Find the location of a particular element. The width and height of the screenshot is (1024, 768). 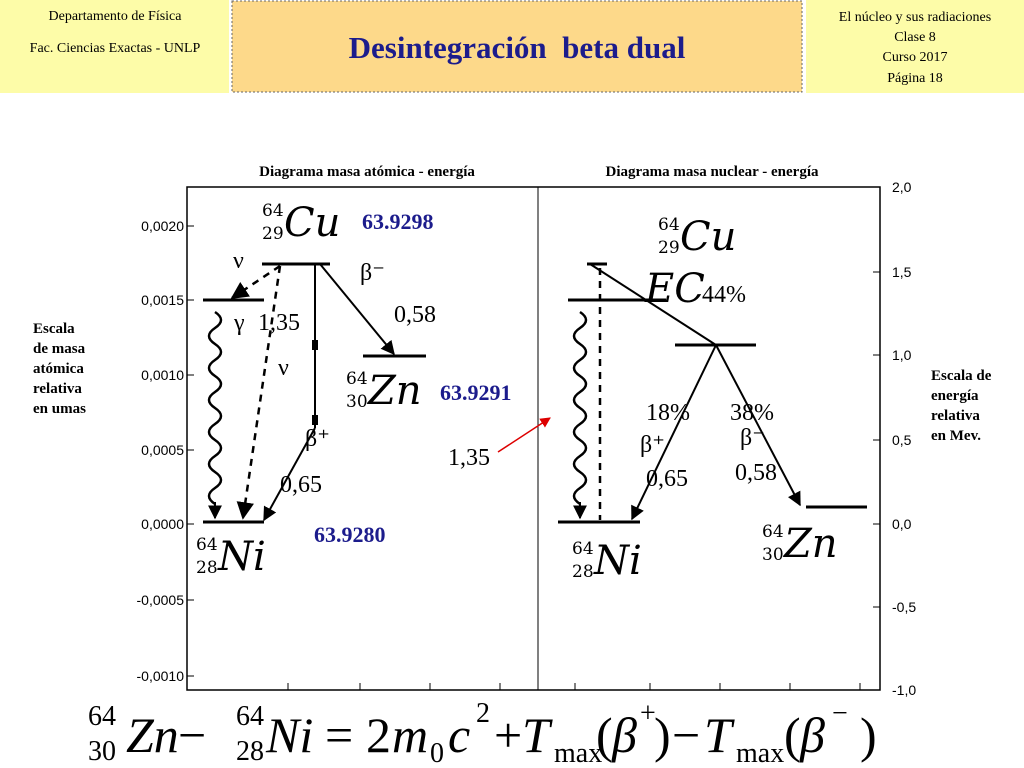

header-left-line: Fac. Ciencias Exactas - UNLP is located at coordinates (115, 48).